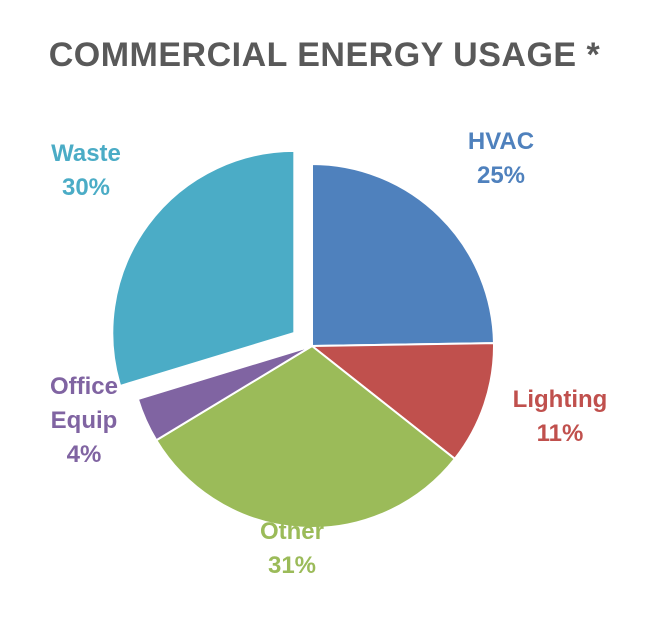 The image size is (649, 618). I want to click on chart-title: COMMERCIAL ENERGY USAGE *, so click(324, 55).